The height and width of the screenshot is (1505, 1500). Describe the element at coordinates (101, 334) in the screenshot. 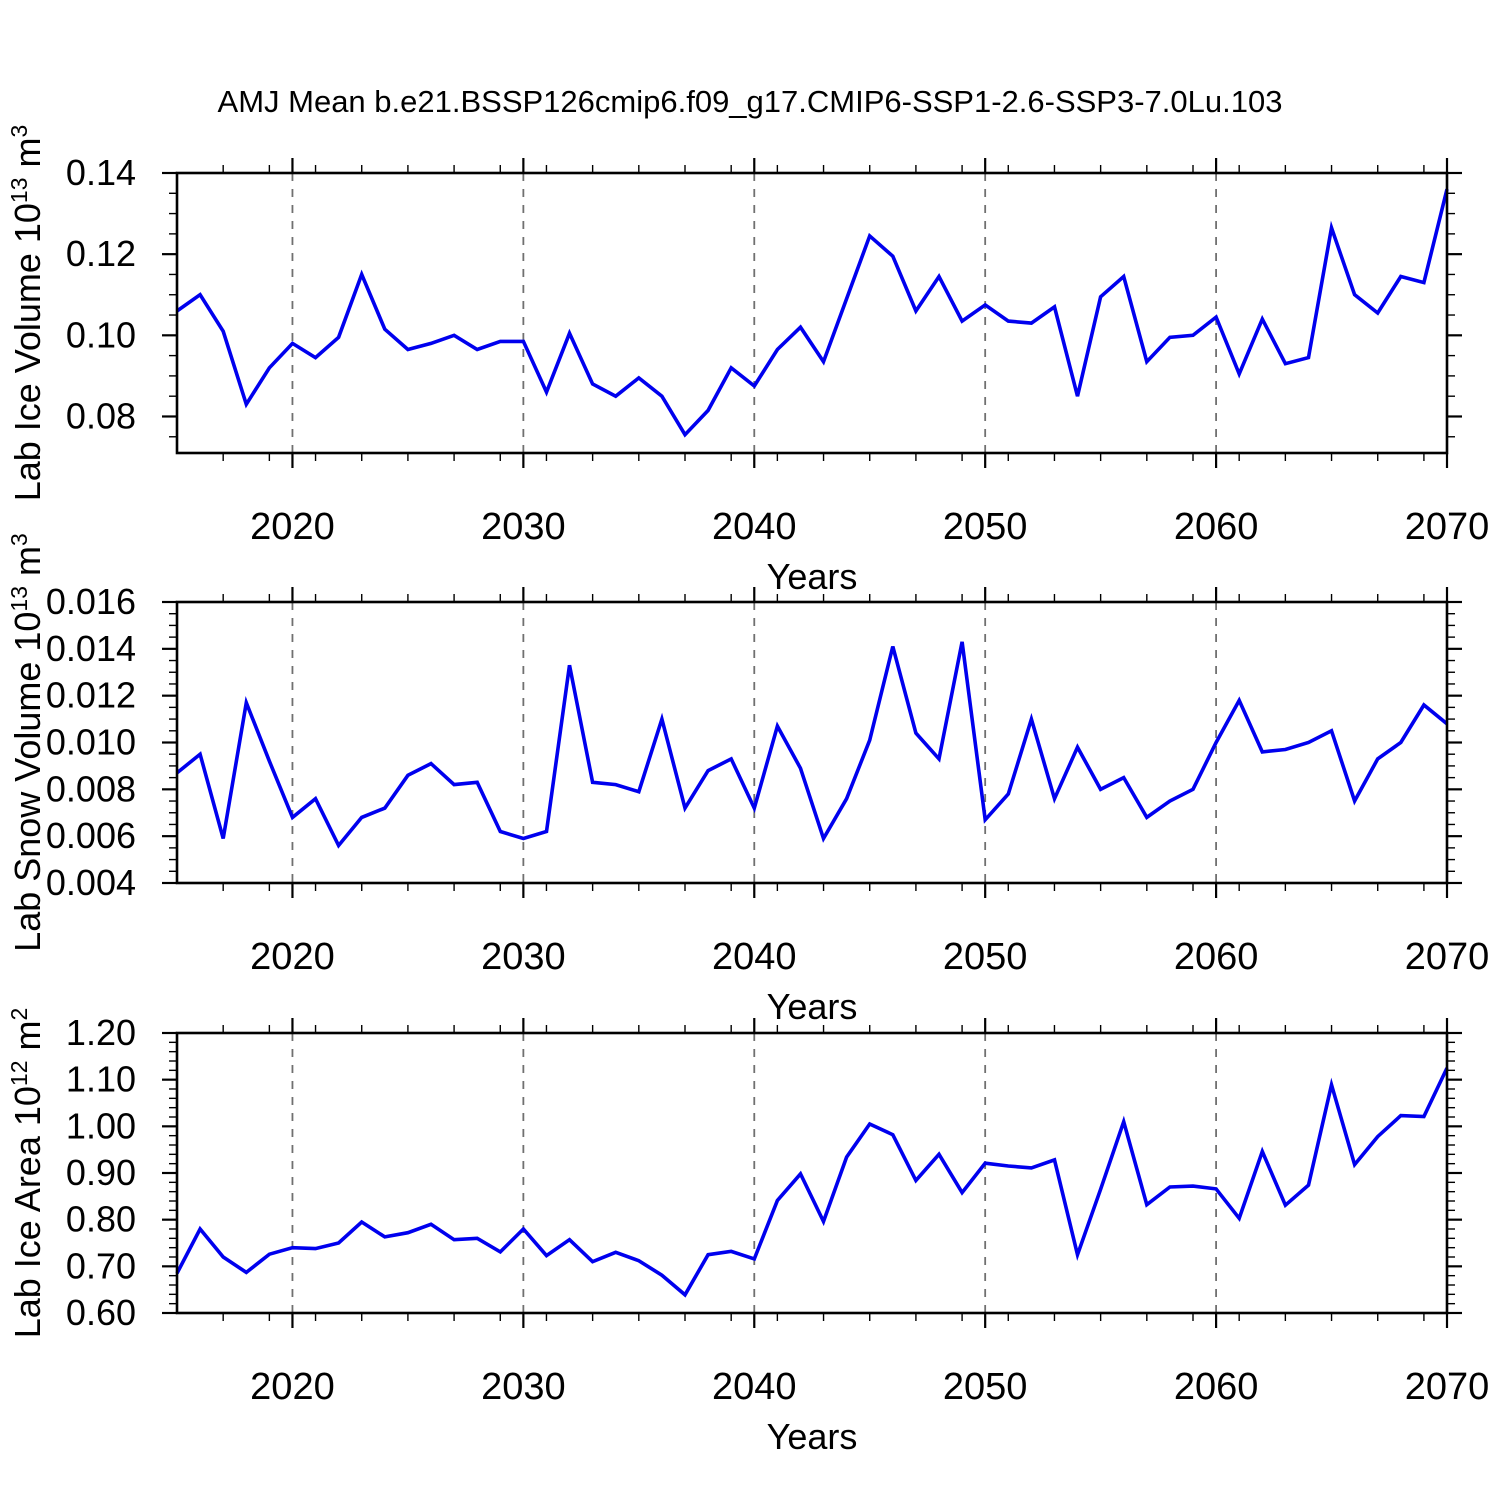

I see `y-tick-label: 0.10` at that location.